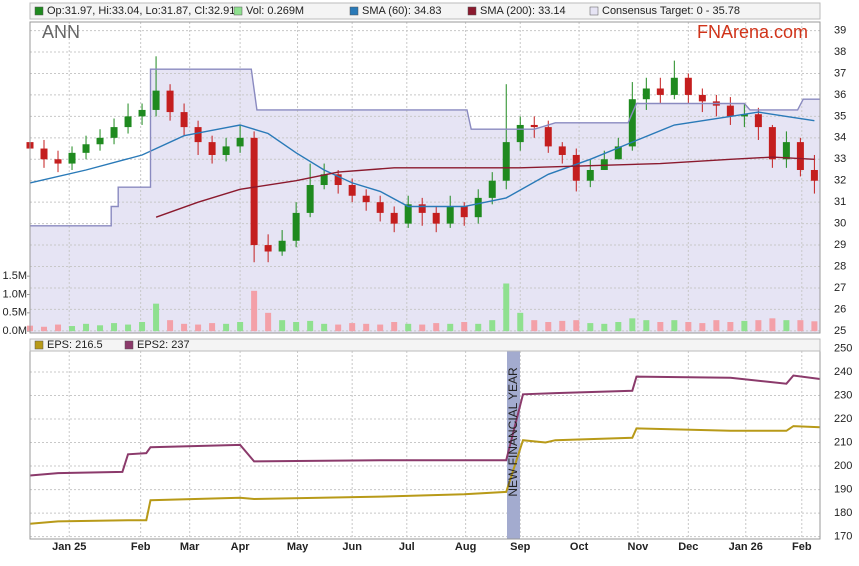  What do you see at coordinates (746, 547) in the screenshot?
I see `x-tick-label: Jan 26` at bounding box center [746, 547].